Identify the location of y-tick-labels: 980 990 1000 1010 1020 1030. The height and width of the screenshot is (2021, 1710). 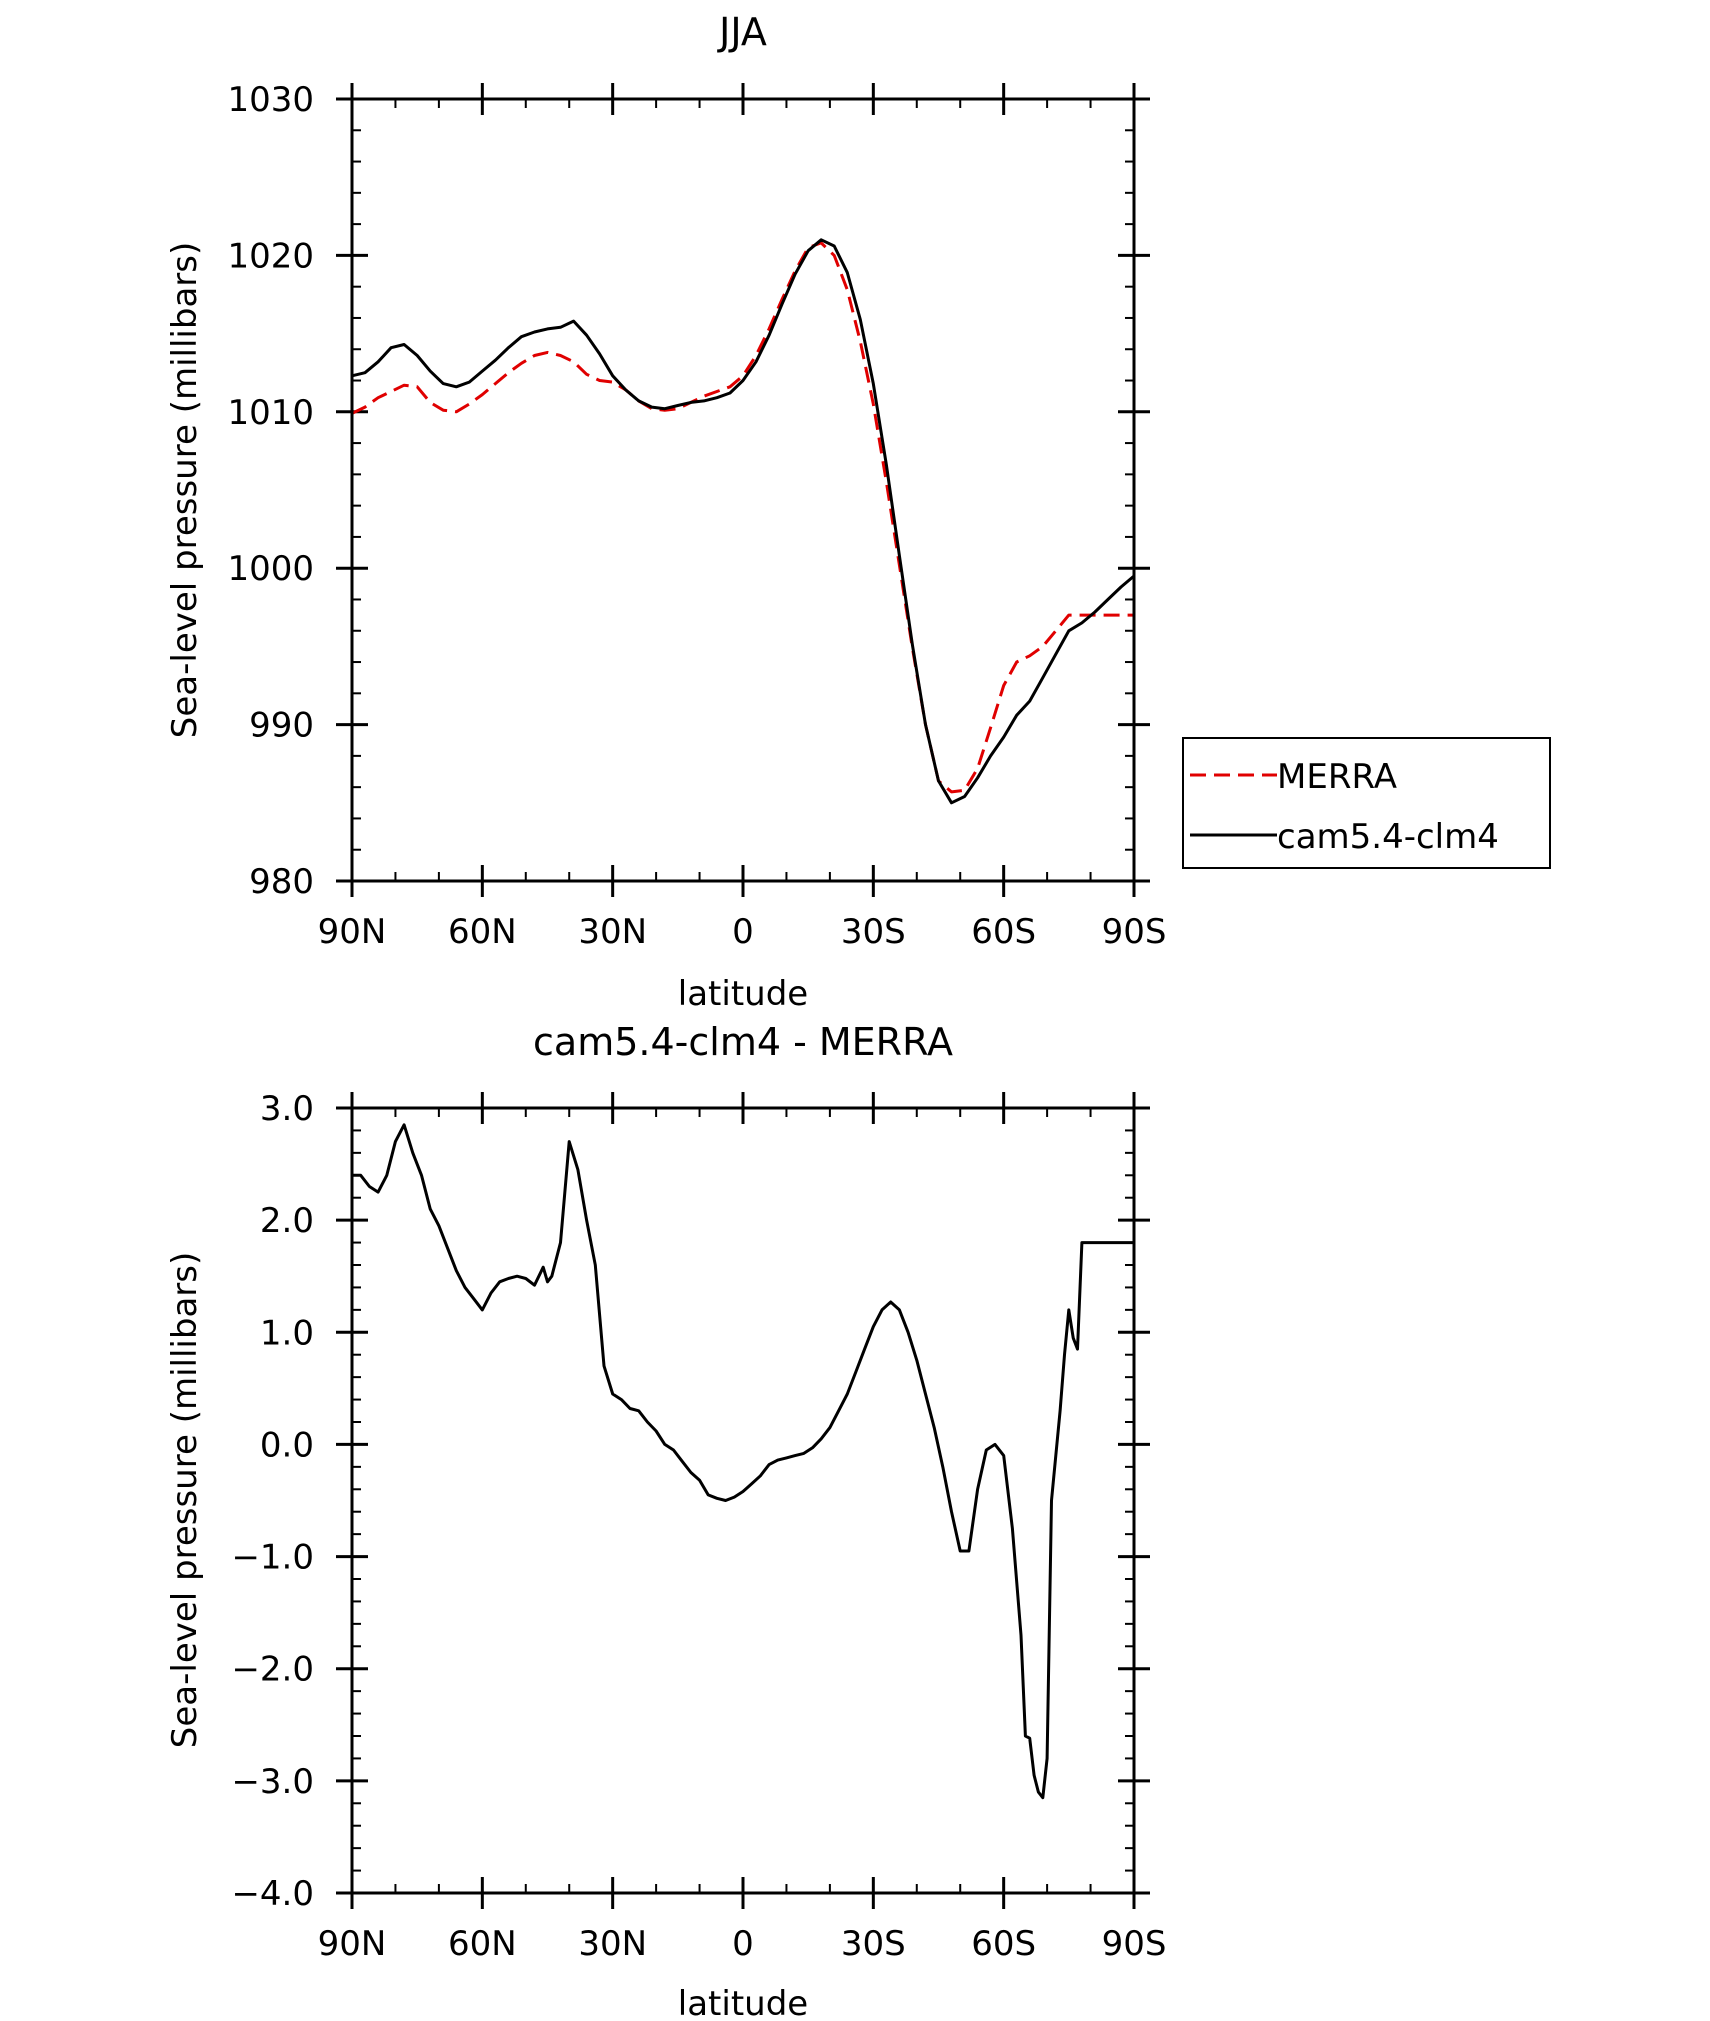
(270, 491).